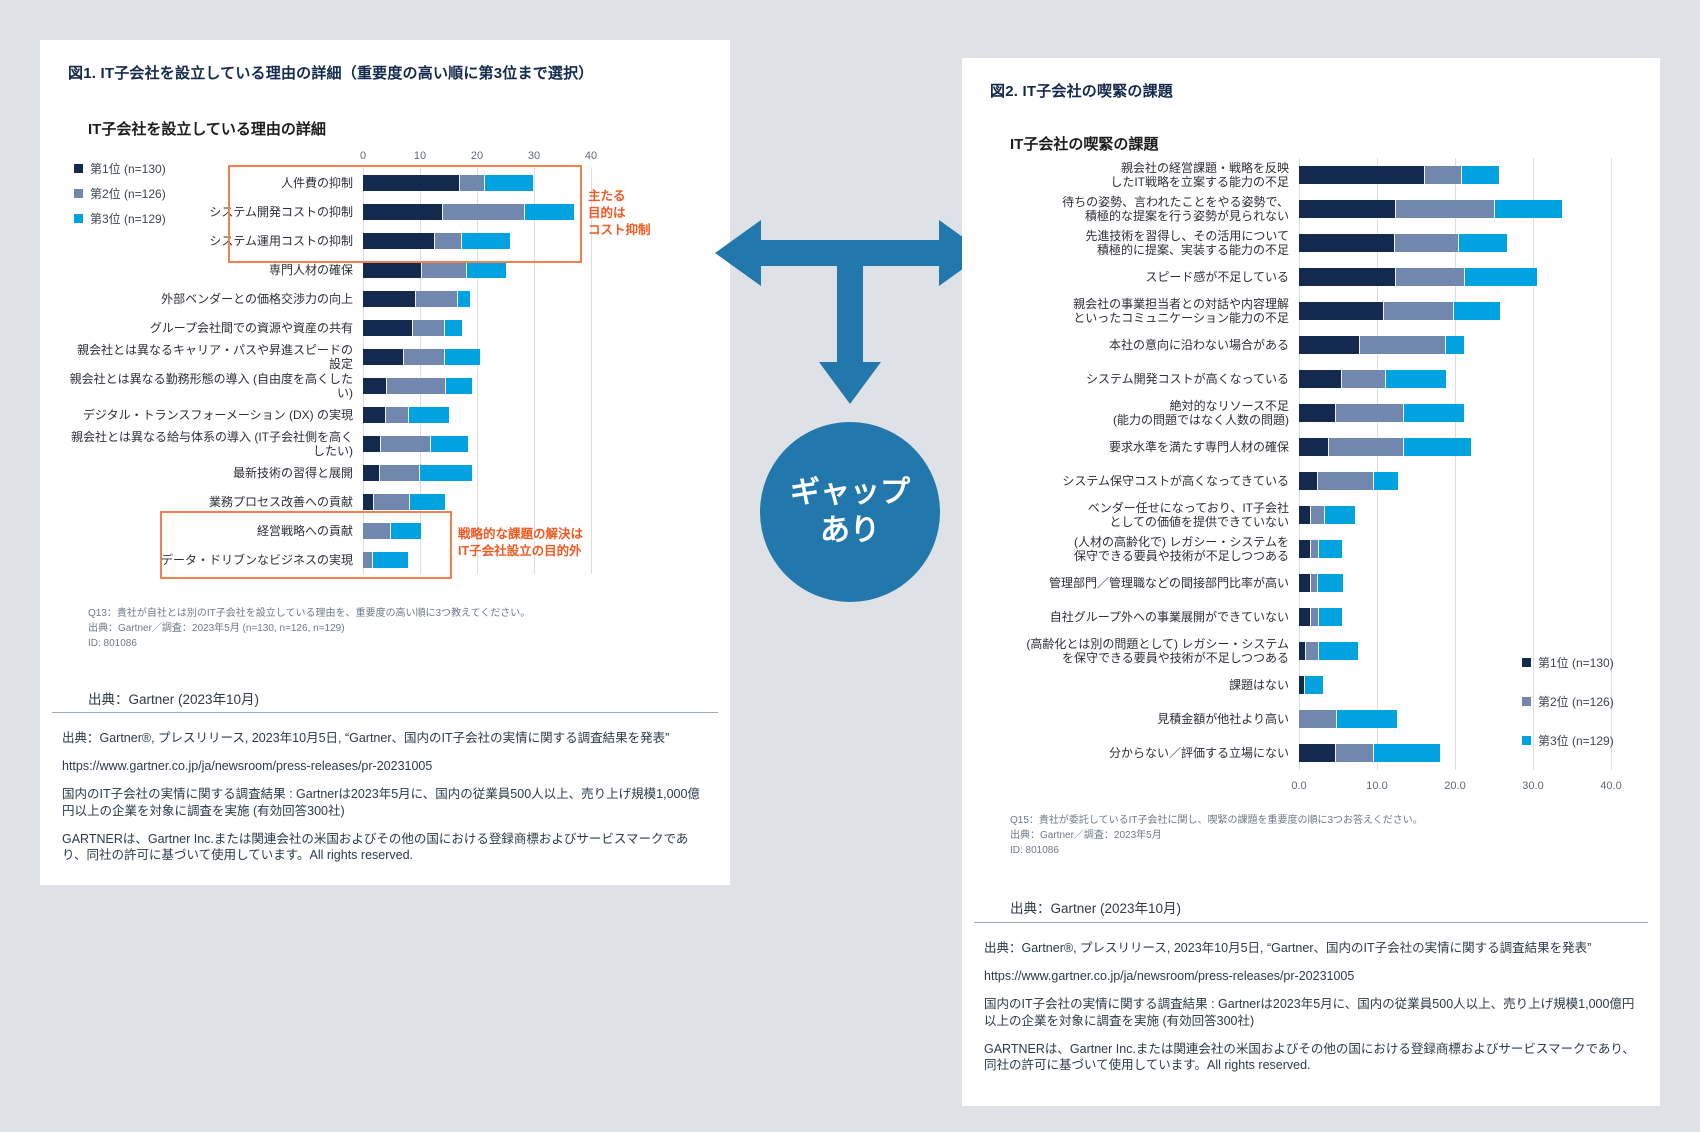  Describe the element at coordinates (850, 492) in the screenshot. I see `text-line: ギャップ` at that location.